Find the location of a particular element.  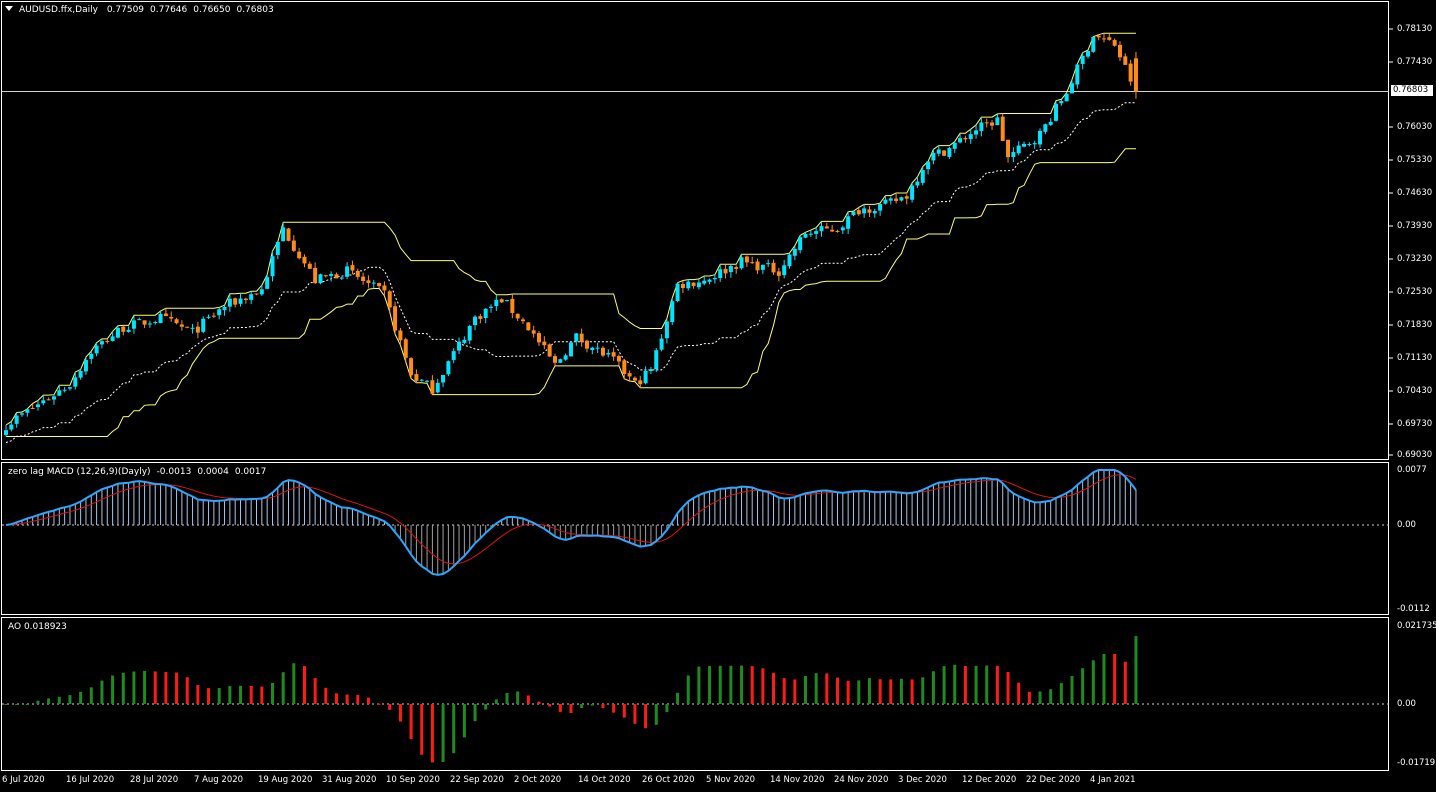

dropdown-triangle-icon is located at coordinates (9, 8).